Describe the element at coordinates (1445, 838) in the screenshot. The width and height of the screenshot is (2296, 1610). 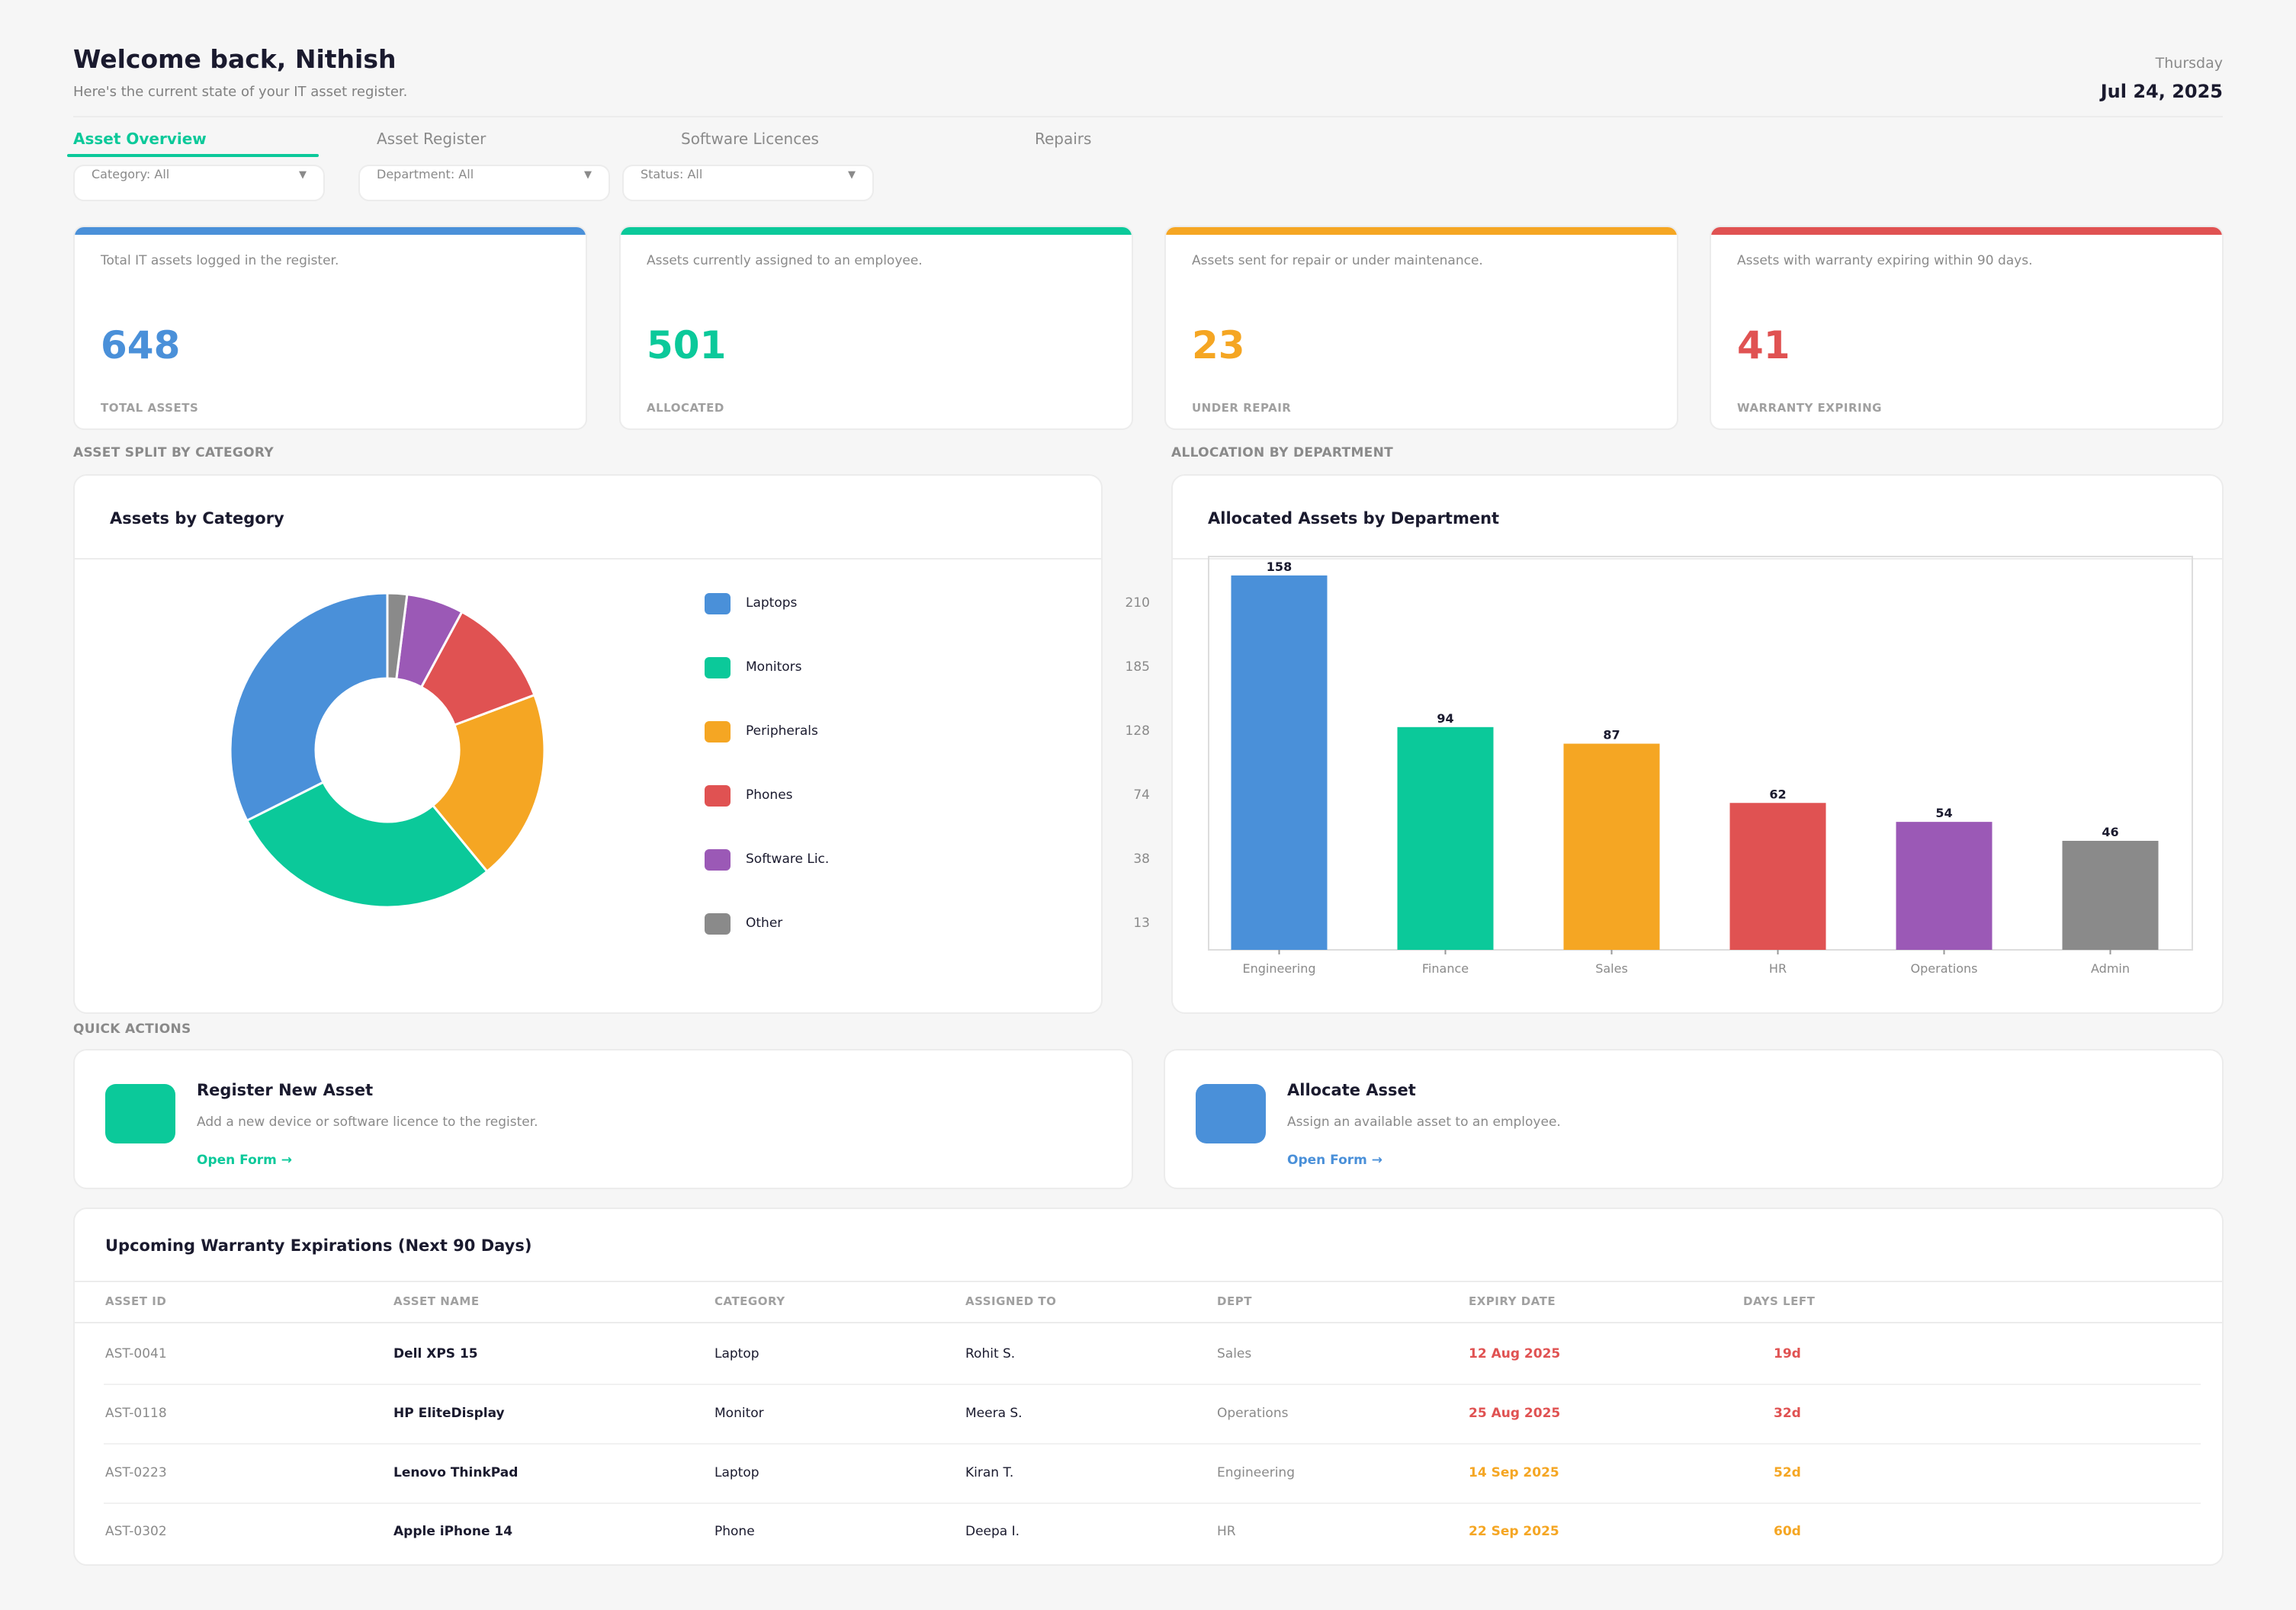
I see `bar-finance` at that location.